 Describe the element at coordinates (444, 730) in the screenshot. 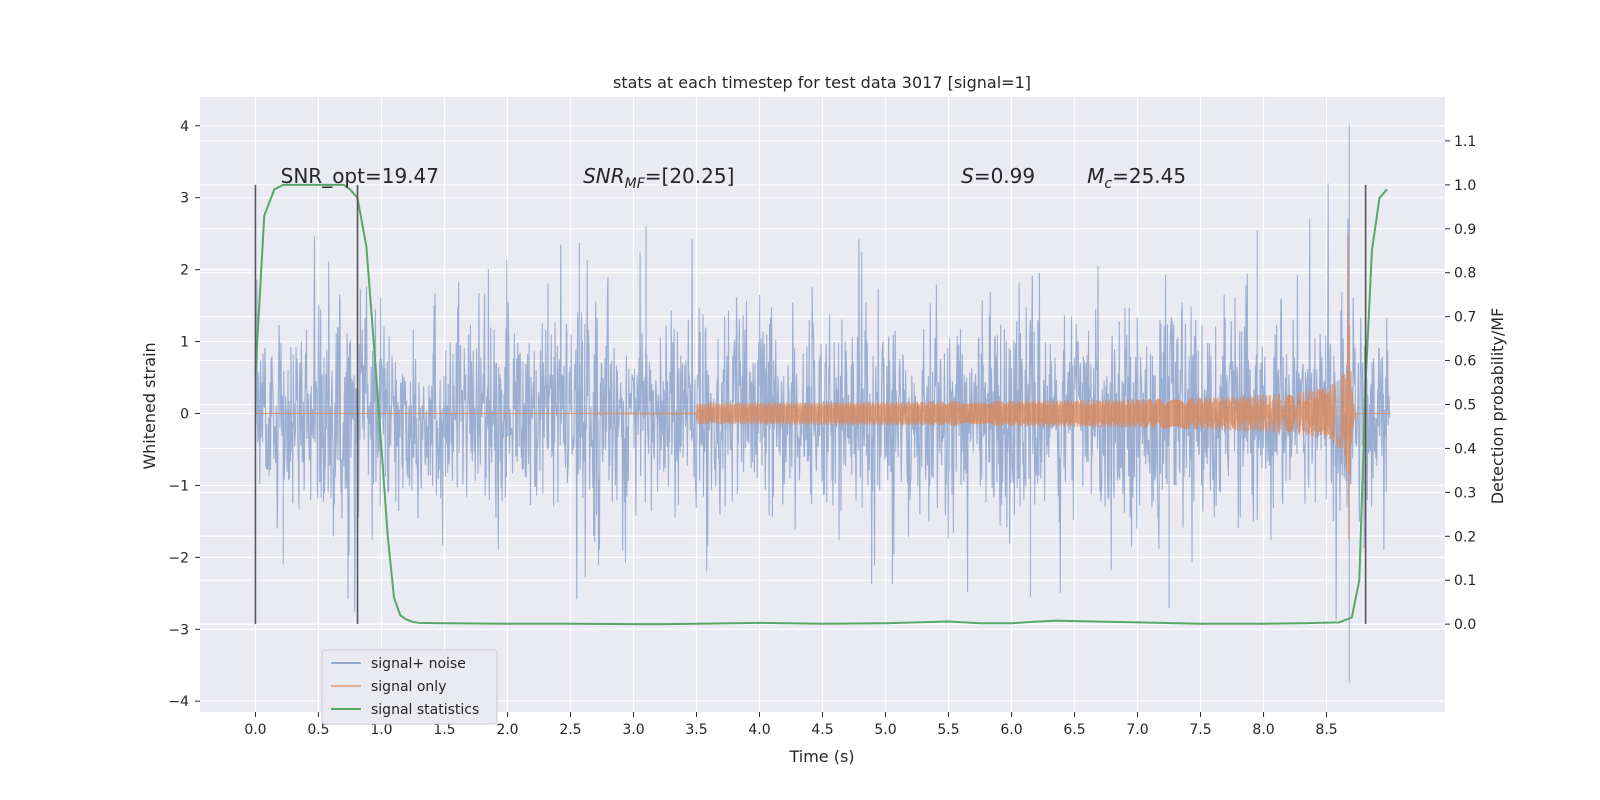

I see `x-tick-label: 1.5` at that location.